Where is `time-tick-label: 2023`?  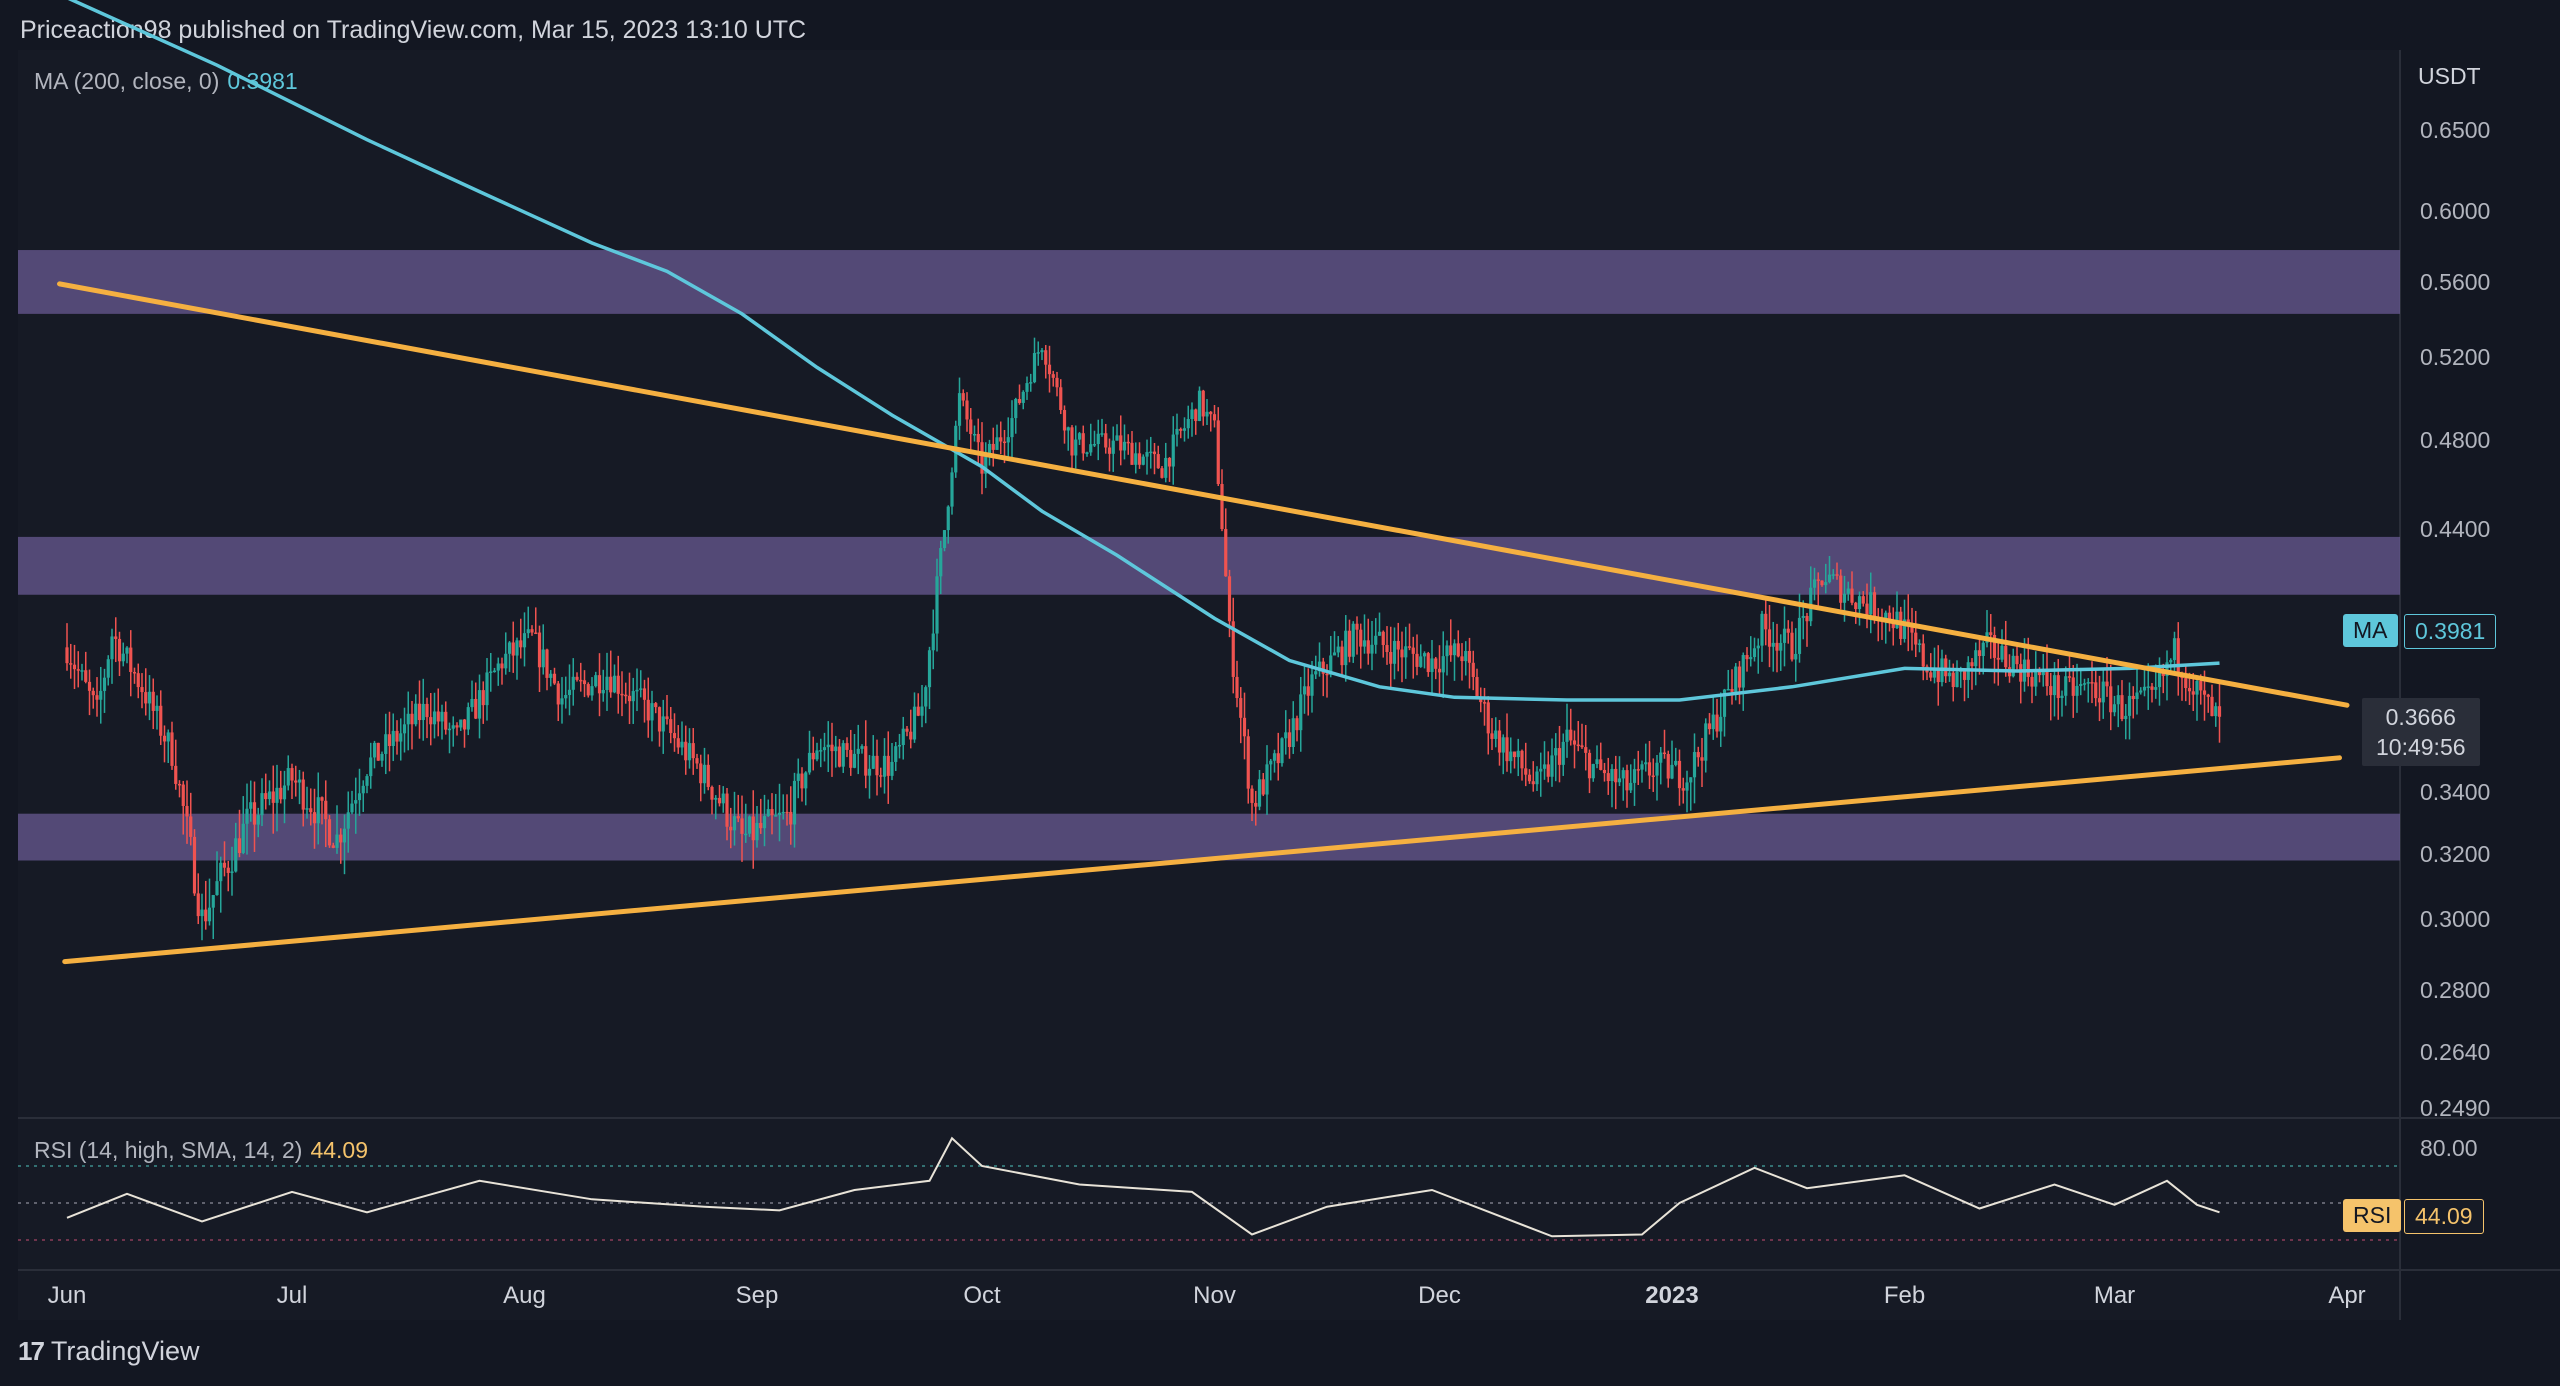
time-tick-label: 2023 is located at coordinates (1671, 1295).